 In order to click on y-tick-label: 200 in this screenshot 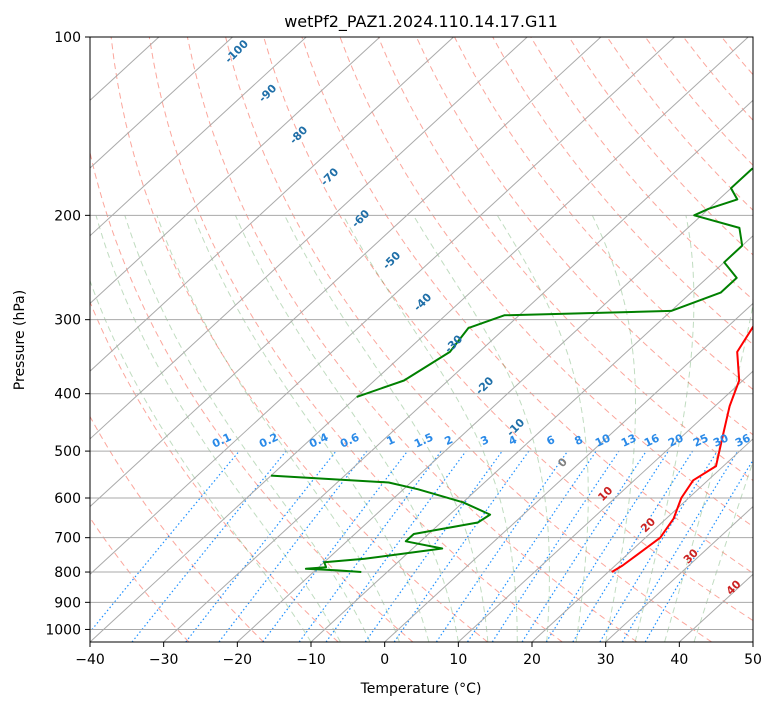, I will do `click(67, 216)`.